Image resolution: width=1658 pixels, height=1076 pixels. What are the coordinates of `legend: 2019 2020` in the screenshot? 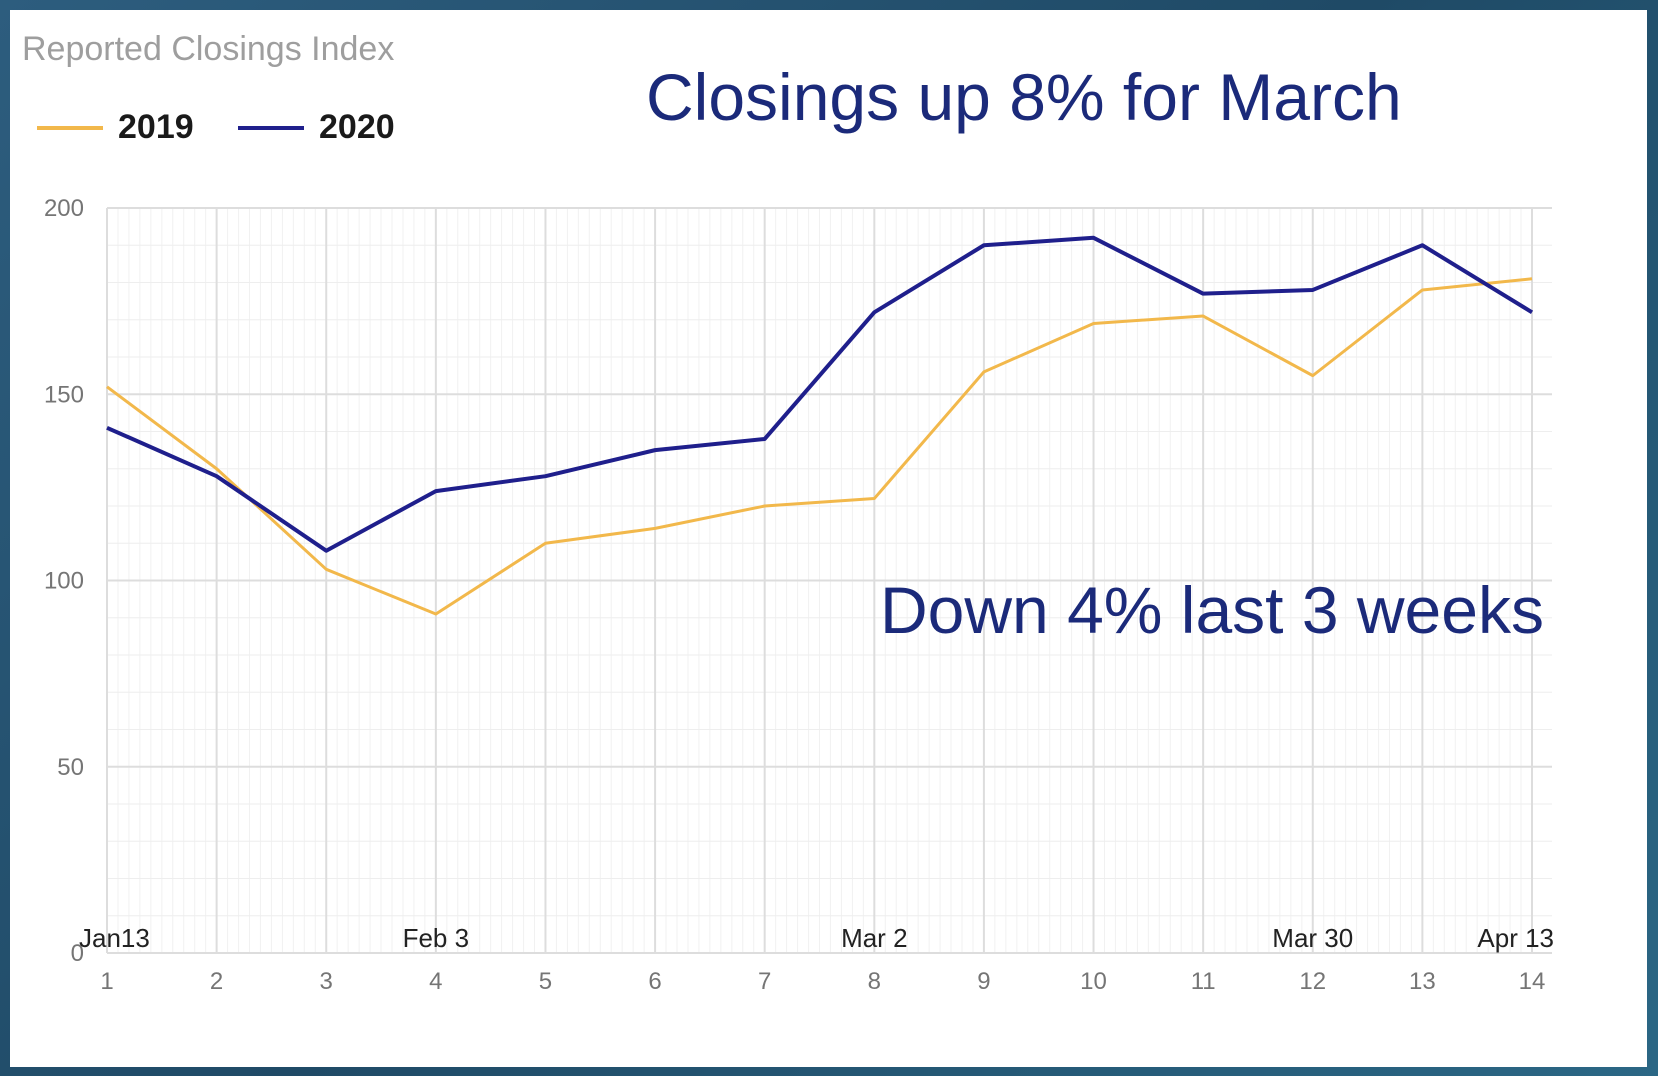 It's located at (216, 127).